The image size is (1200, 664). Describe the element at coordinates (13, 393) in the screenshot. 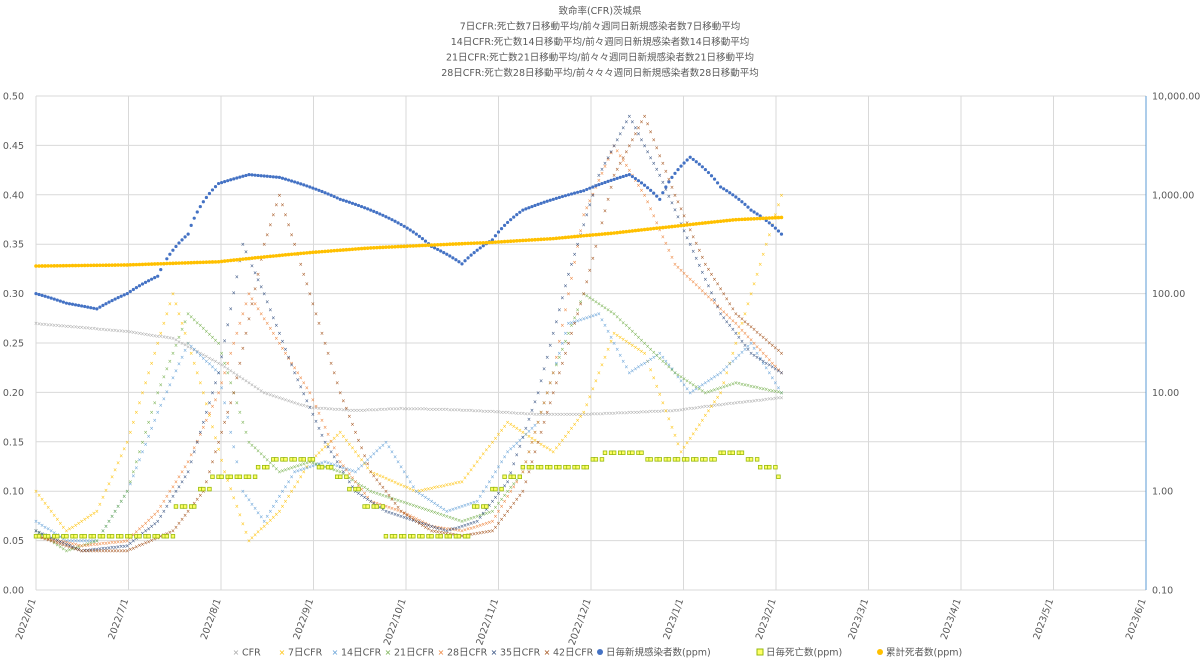

I see `y-left-tick-label: 0.20` at that location.